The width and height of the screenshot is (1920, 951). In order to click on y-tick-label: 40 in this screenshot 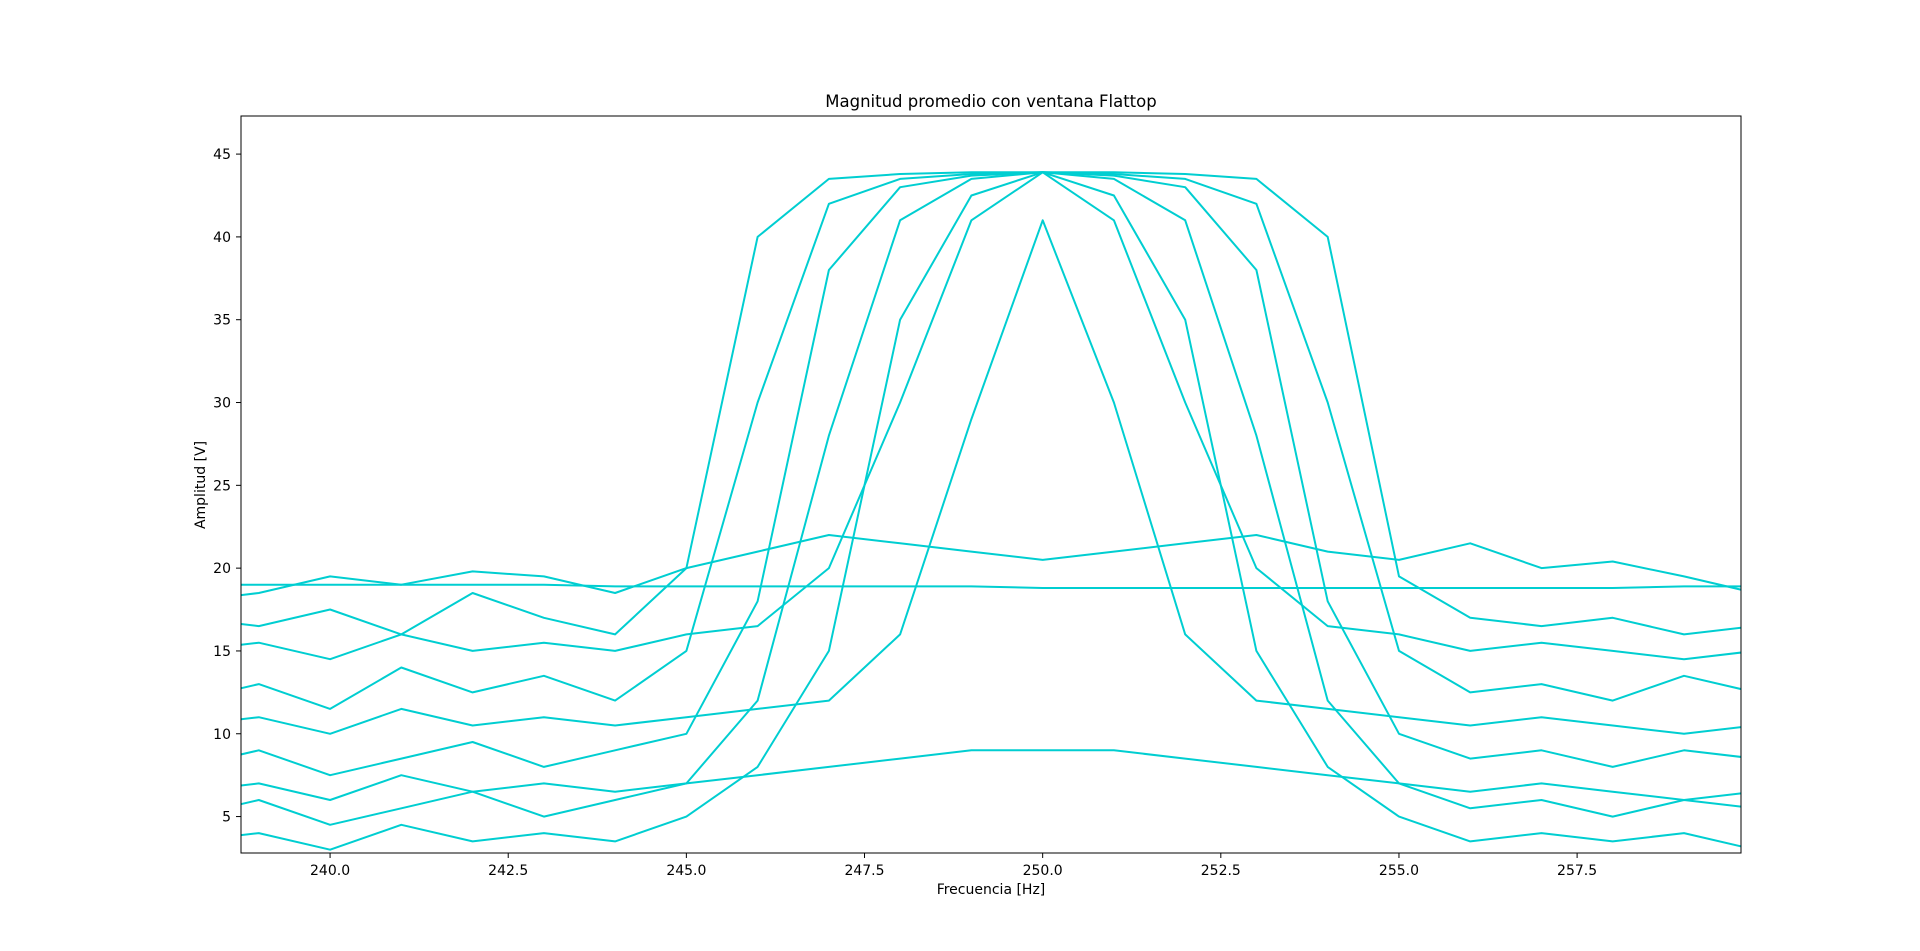, I will do `click(222, 238)`.